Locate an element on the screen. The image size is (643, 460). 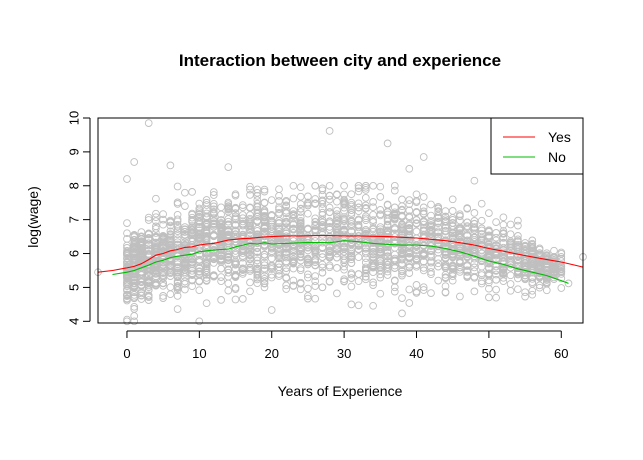
y-tick-label: 9 is located at coordinates (74, 151).